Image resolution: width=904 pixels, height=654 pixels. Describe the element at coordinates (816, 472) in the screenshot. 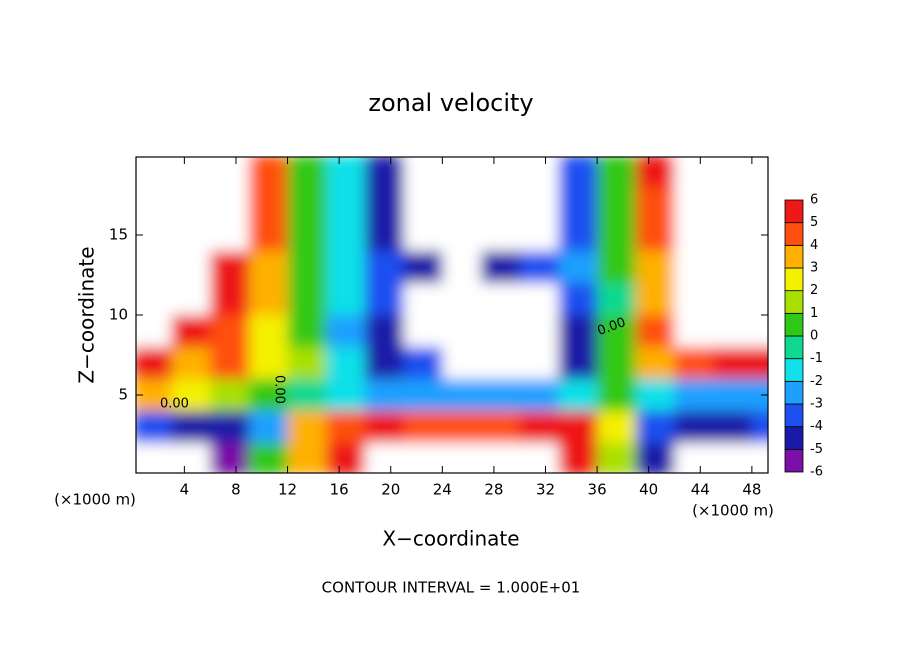

I see `colorbar-label: -6` at that location.